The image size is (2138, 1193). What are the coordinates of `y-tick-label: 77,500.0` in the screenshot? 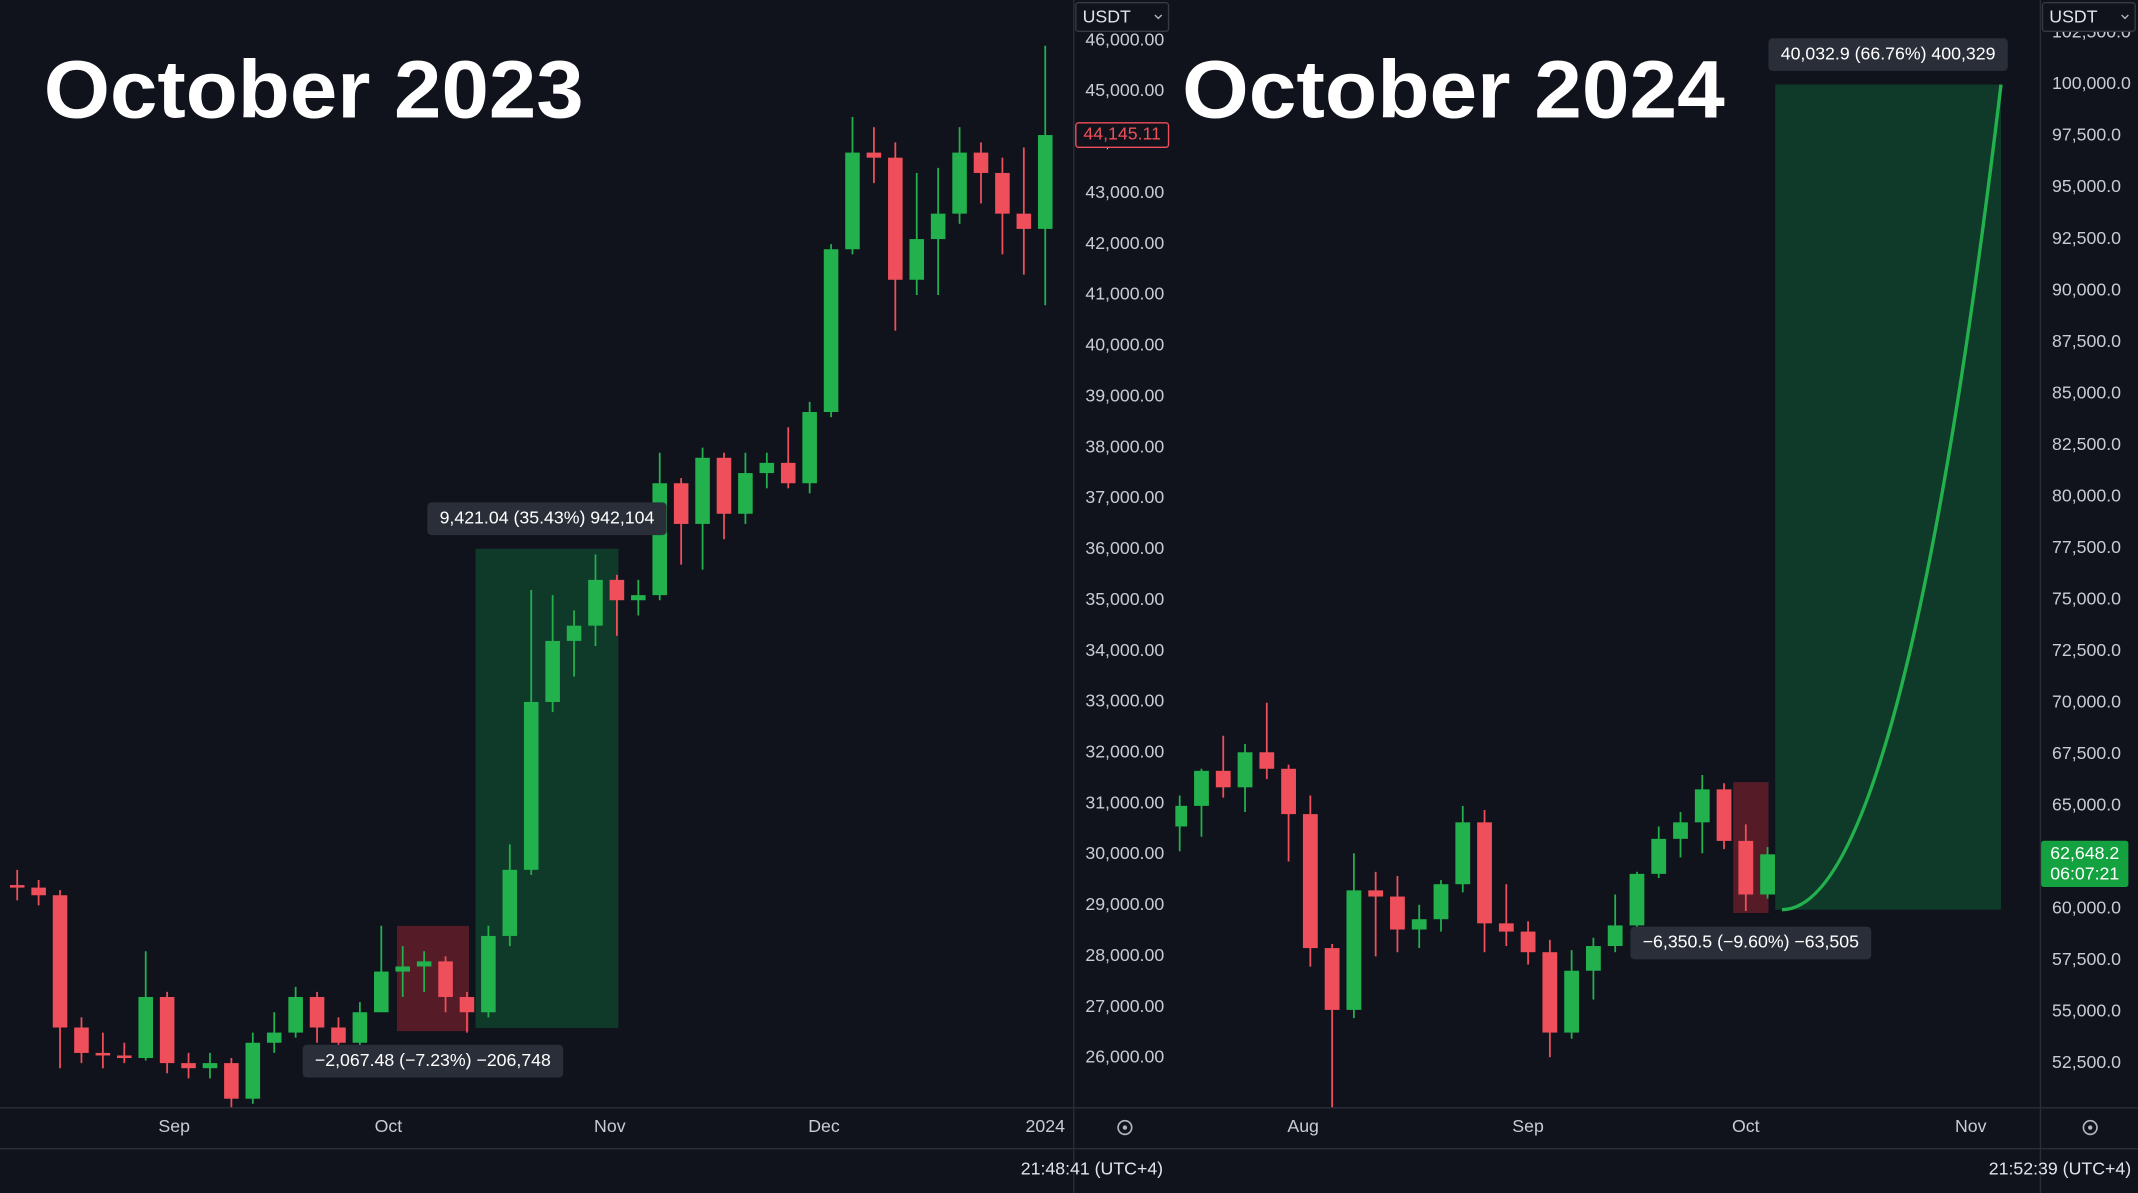 It's located at (2086, 547).